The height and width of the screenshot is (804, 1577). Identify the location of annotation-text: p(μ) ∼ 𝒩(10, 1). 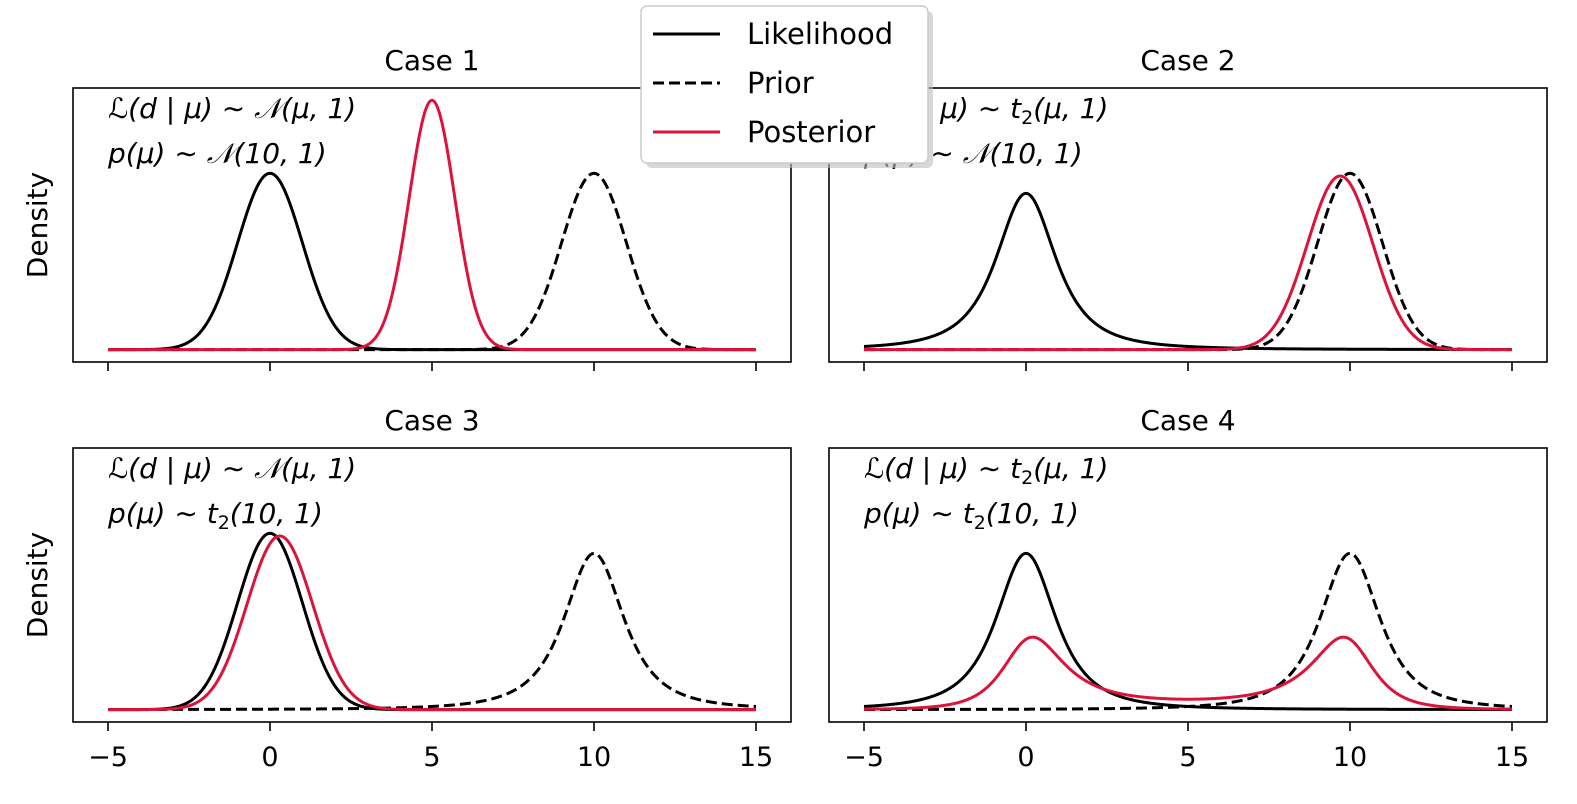
(217, 153).